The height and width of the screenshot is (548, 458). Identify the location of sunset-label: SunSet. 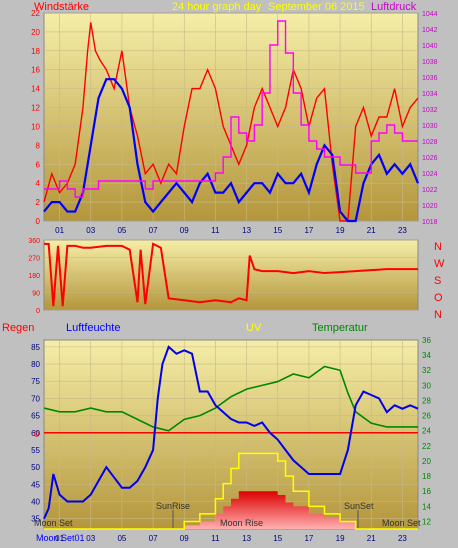
(359, 506).